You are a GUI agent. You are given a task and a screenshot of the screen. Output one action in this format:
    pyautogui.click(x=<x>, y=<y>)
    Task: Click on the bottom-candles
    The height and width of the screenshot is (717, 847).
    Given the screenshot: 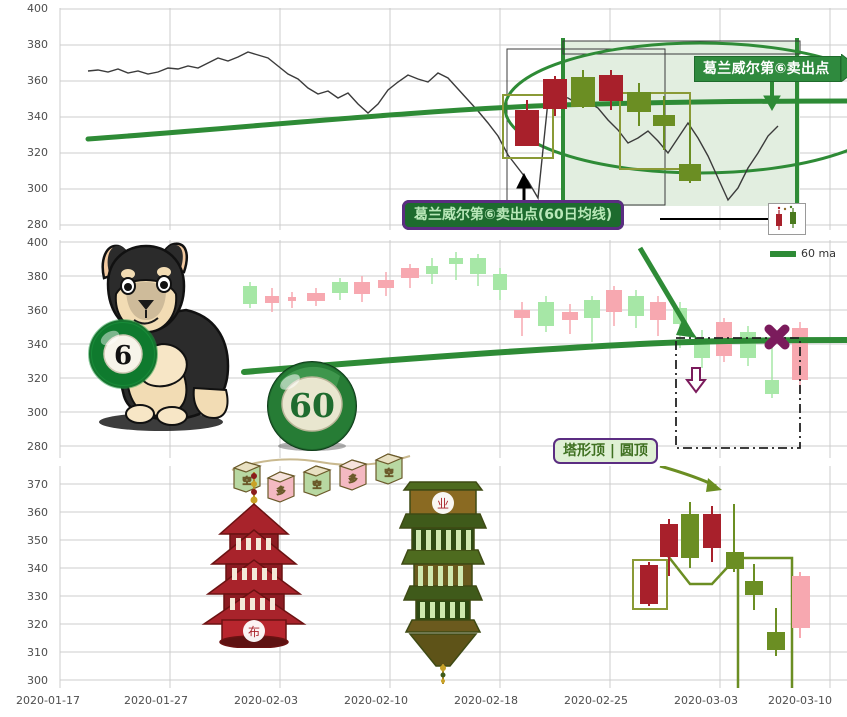 What is the action you would take?
    pyautogui.click(x=725, y=579)
    